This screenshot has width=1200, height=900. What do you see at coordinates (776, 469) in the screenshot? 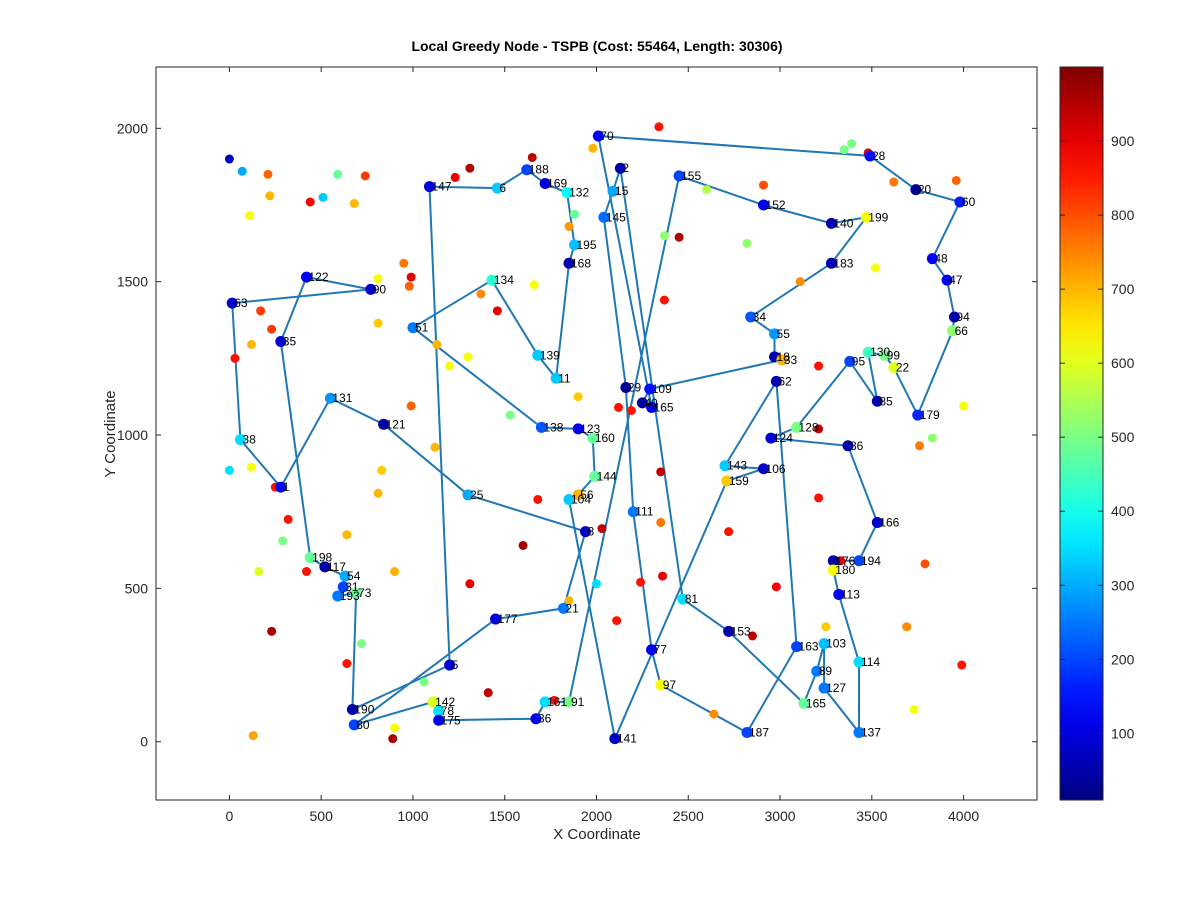
I see `node-label-106: 106` at bounding box center [776, 469].